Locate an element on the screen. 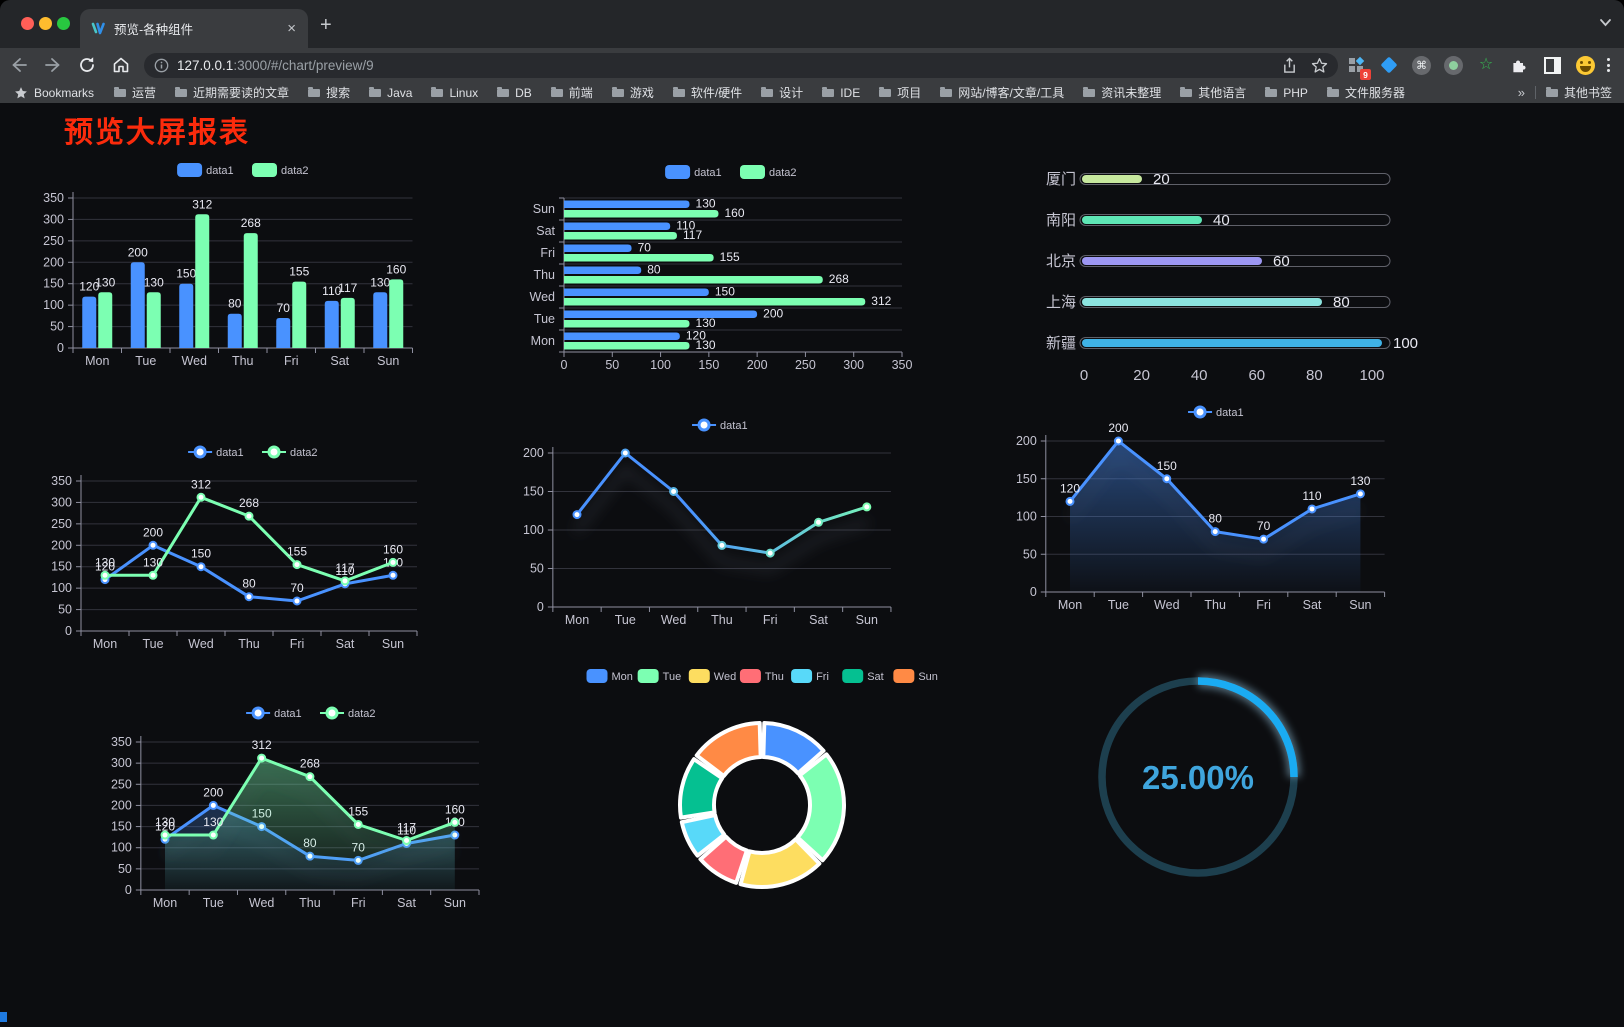  extension-command-icon: ⌘ is located at coordinates (1421, 65).